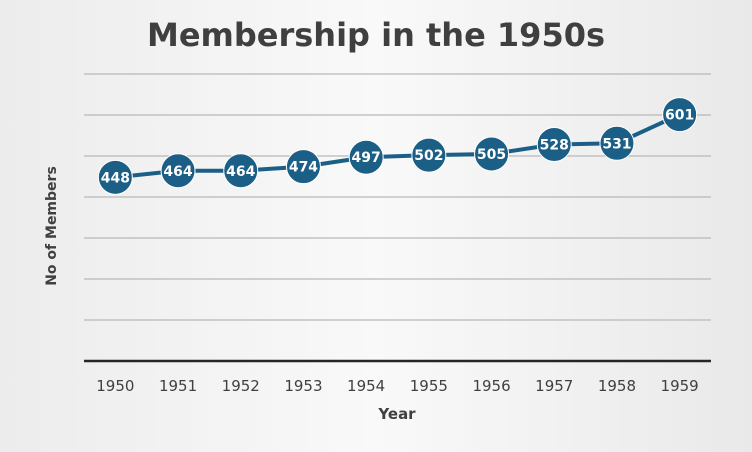  What do you see at coordinates (397, 414) in the screenshot?
I see `x-axis-label: Year` at bounding box center [397, 414].